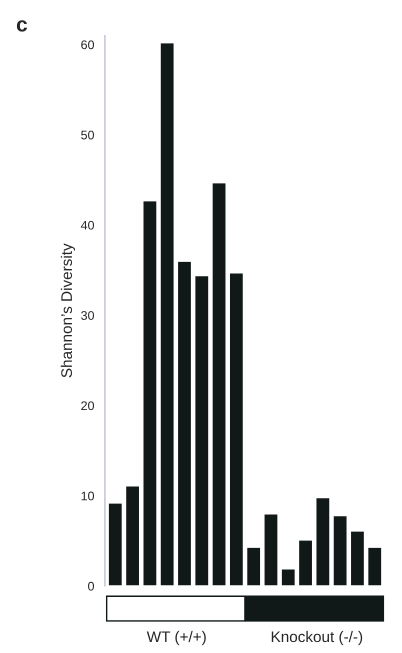  What do you see at coordinates (87, 45) in the screenshot?
I see `y-tick-label: 60` at bounding box center [87, 45].